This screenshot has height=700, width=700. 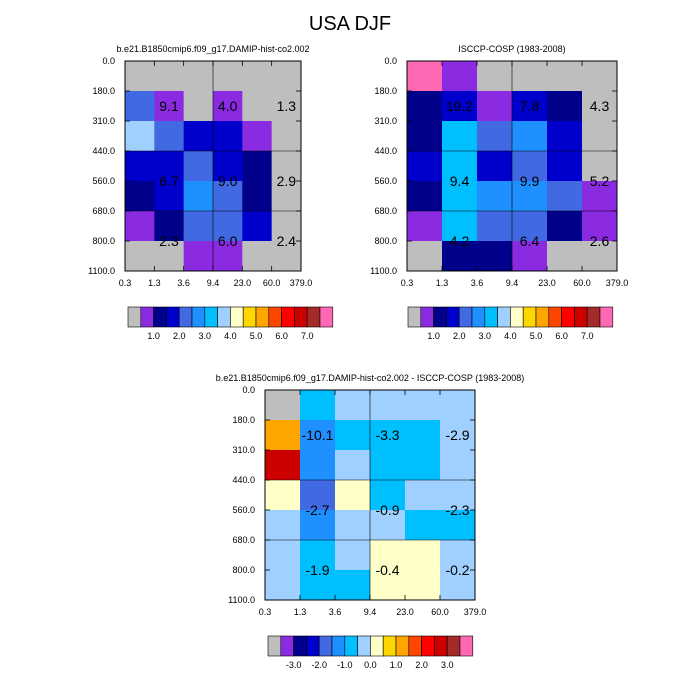 What do you see at coordinates (230, 336) in the screenshot?
I see `colorbar-label: 4.0` at bounding box center [230, 336].